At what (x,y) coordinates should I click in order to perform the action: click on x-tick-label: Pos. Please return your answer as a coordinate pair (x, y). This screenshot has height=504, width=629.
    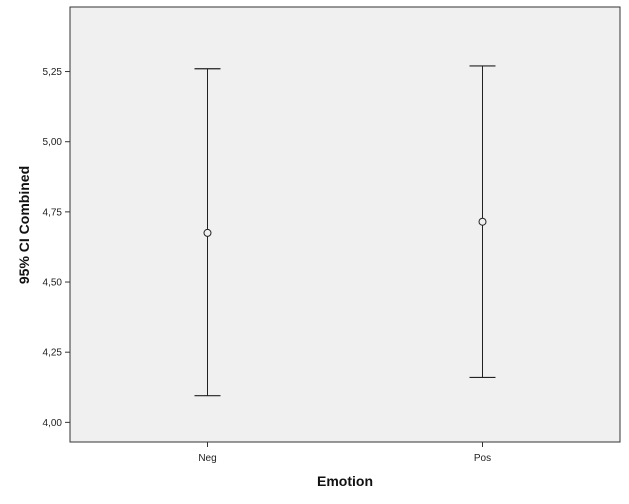
    Looking at the image, I should click on (482, 458).